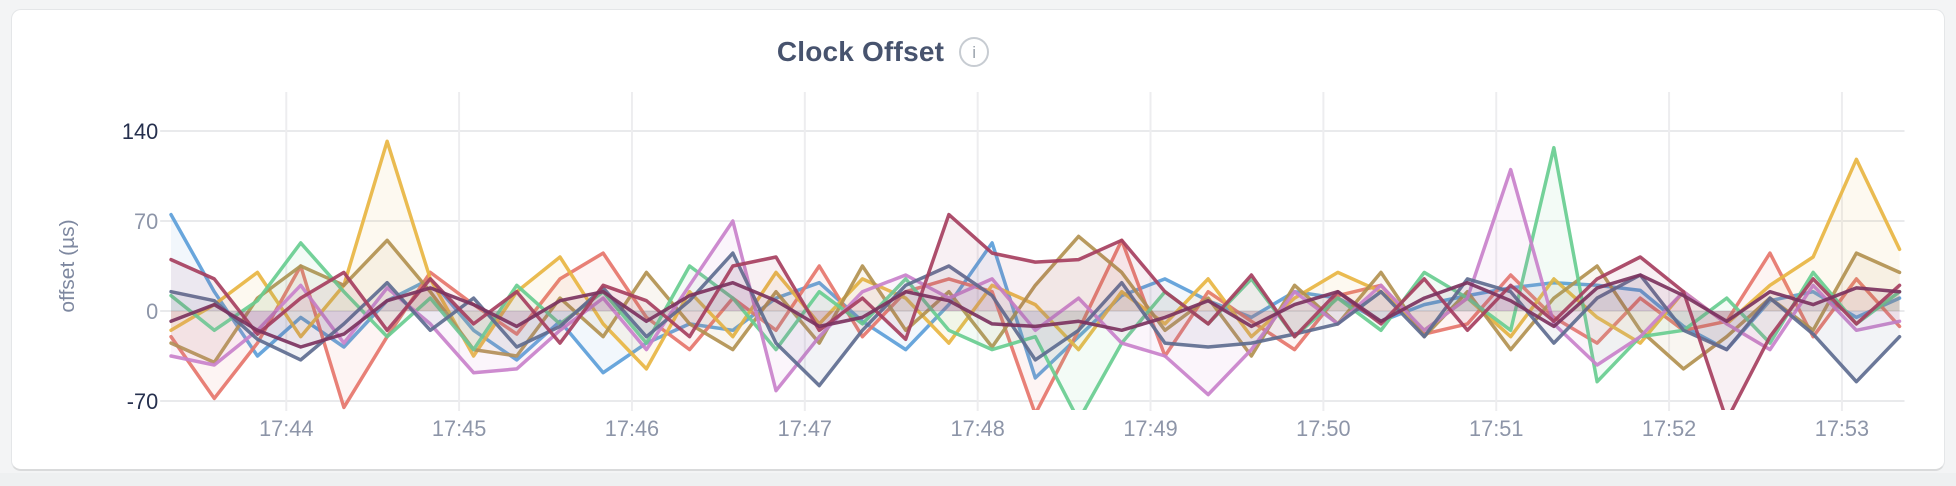 The height and width of the screenshot is (486, 1956). Describe the element at coordinates (152, 311) in the screenshot. I see `y-tick-label: 0` at that location.